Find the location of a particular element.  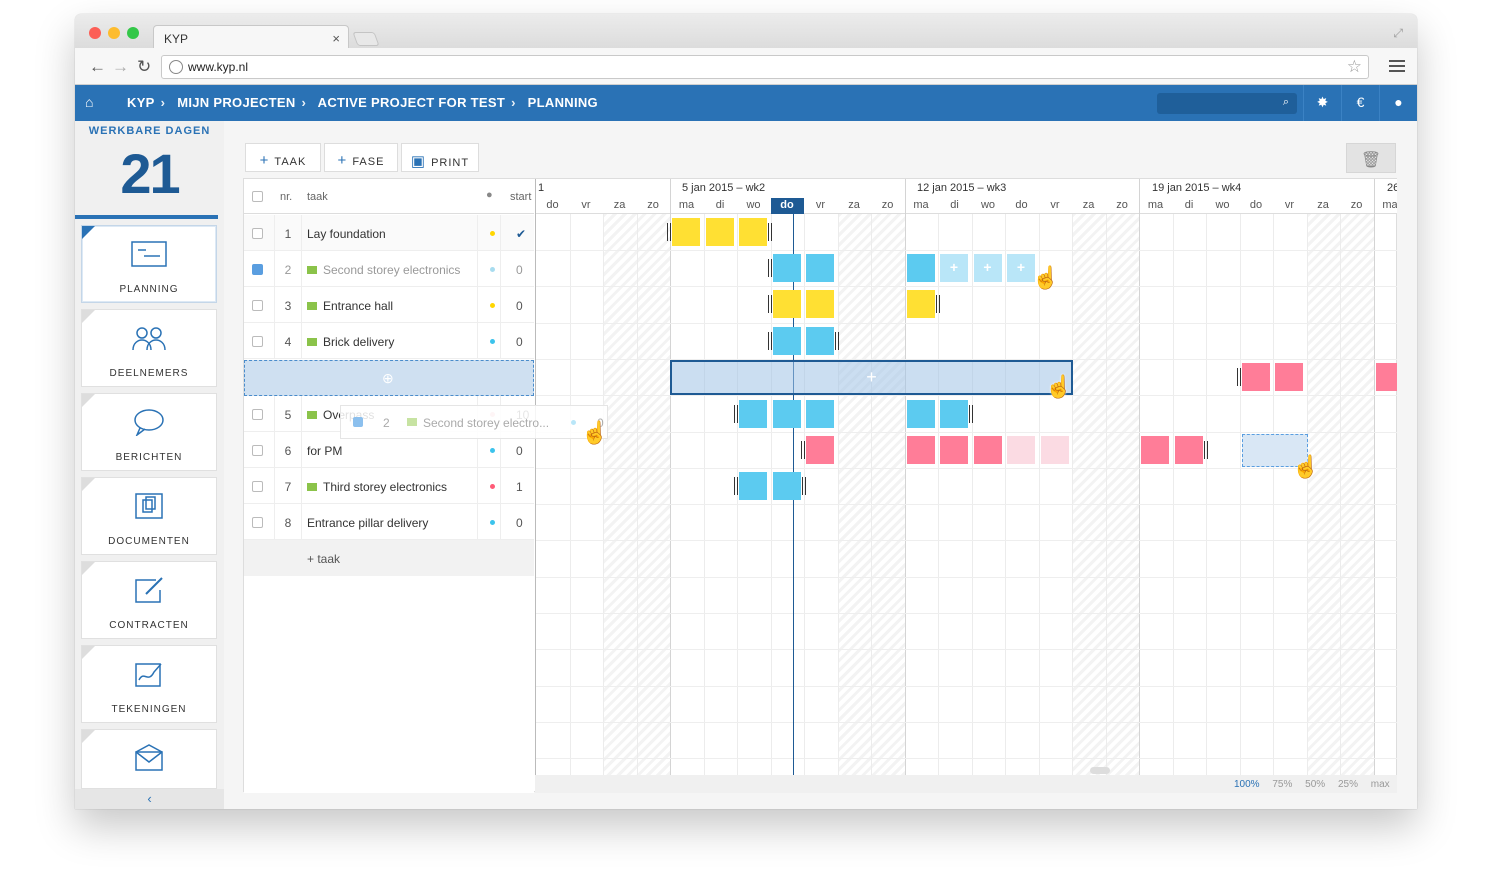

settings-gear-icon: ✸ is located at coordinates (1322, 103).